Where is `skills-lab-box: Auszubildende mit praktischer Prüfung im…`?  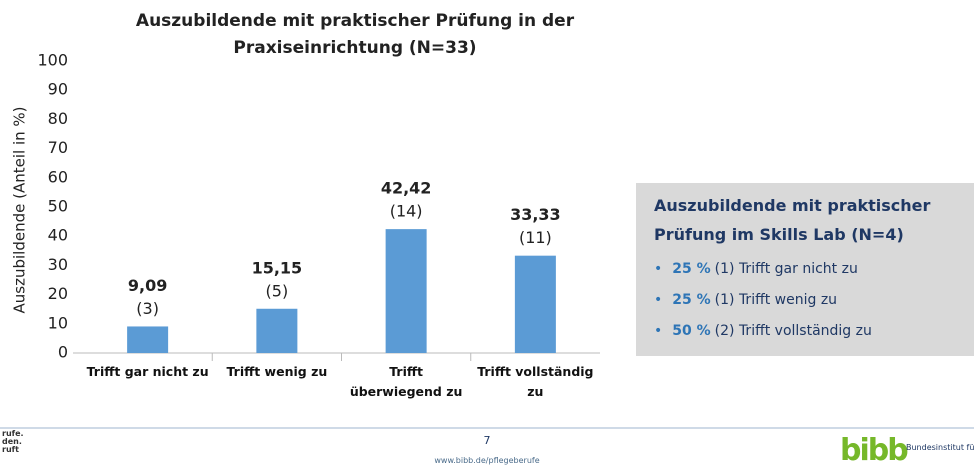
skills-lab-box: Auszubildende mit praktischer Prüfung im… is located at coordinates (805, 269).